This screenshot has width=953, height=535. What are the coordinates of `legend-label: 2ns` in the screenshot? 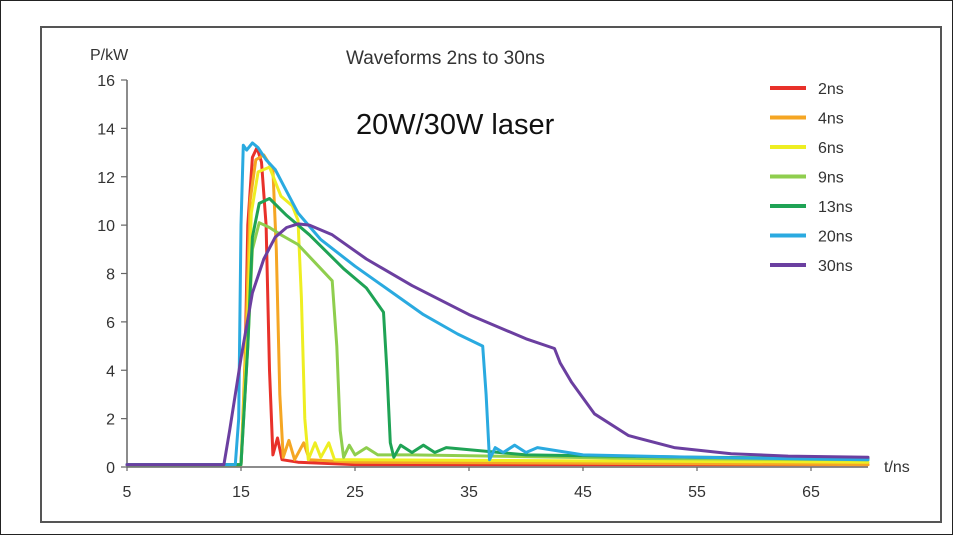 It's located at (831, 89).